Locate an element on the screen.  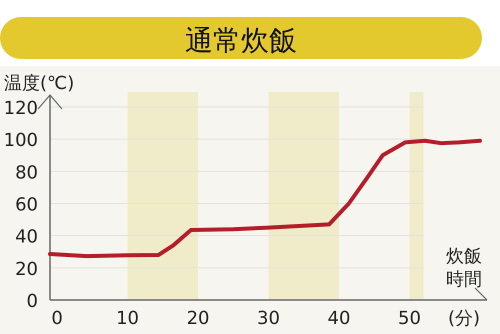
y-axis-title: 温度(℃) is located at coordinates (39, 83).